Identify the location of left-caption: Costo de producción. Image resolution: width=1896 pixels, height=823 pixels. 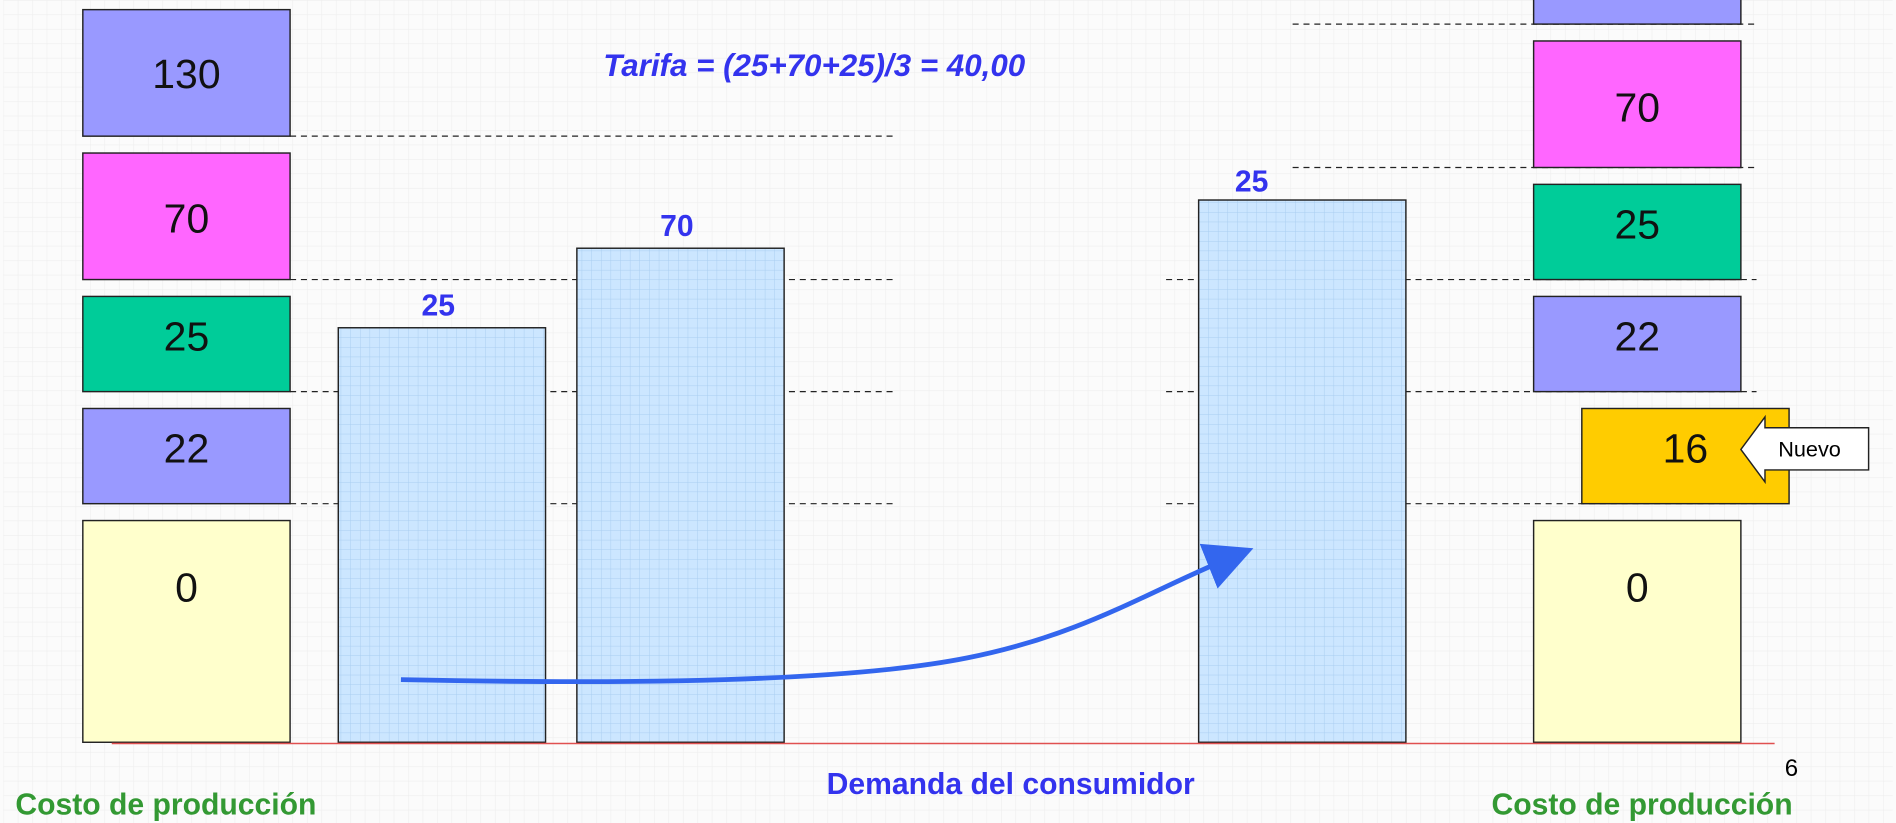
(165, 805).